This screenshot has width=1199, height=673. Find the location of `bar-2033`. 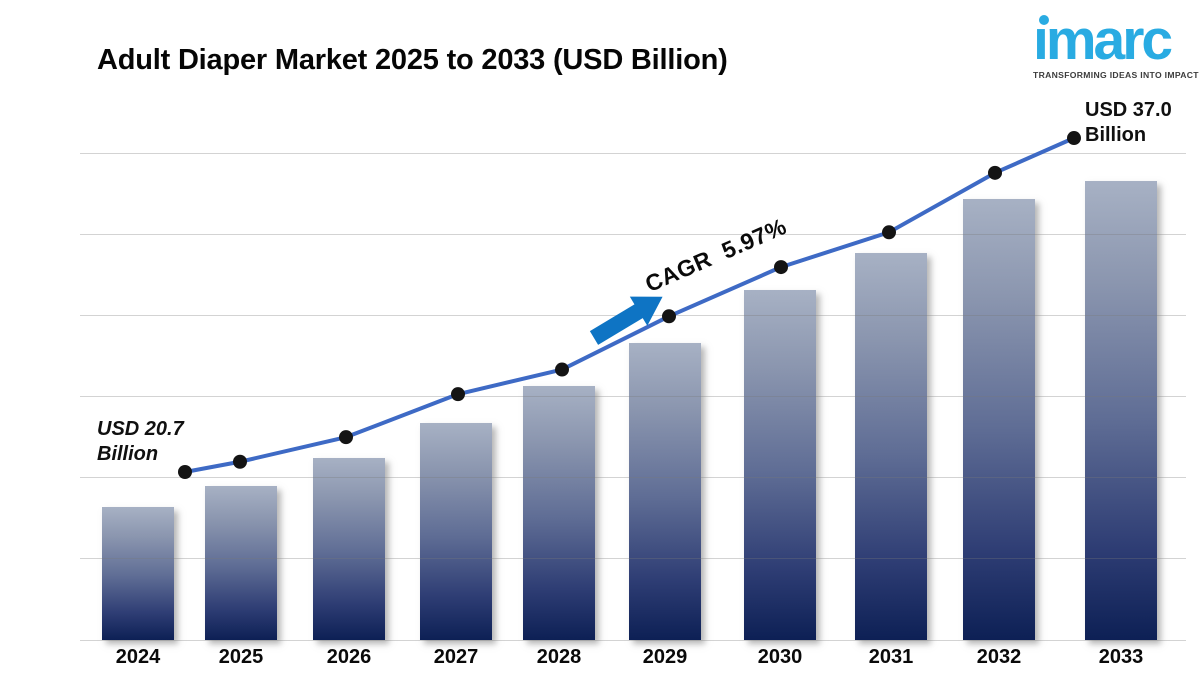

bar-2033 is located at coordinates (1121, 410).